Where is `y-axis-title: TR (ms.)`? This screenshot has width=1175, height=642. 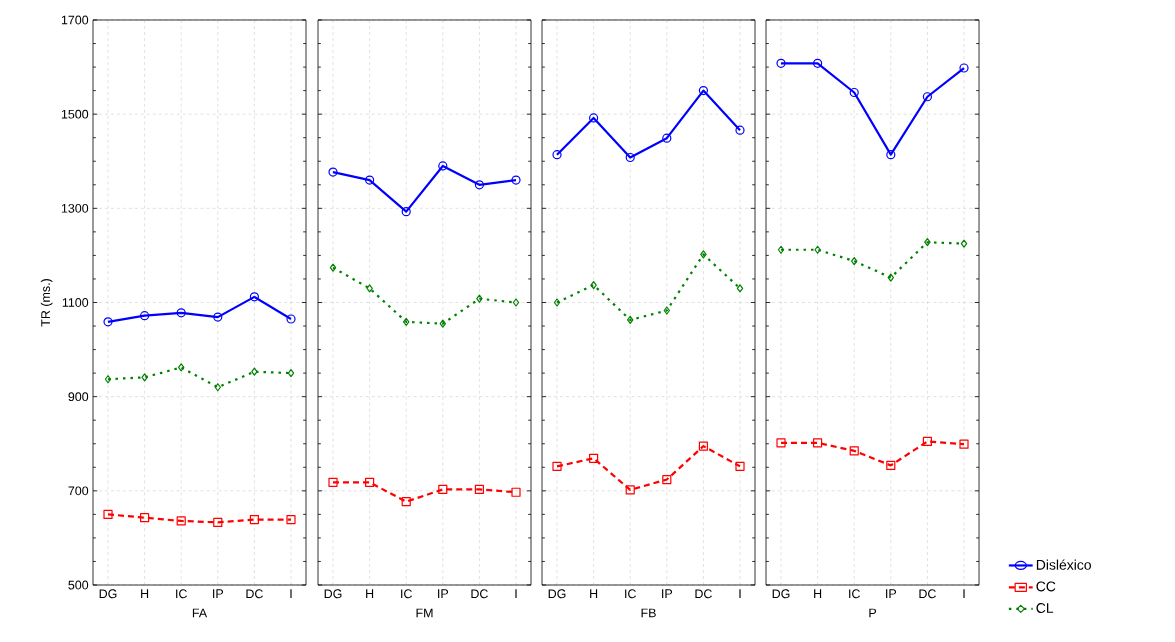
y-axis-title: TR (ms.) is located at coordinates (46, 303).